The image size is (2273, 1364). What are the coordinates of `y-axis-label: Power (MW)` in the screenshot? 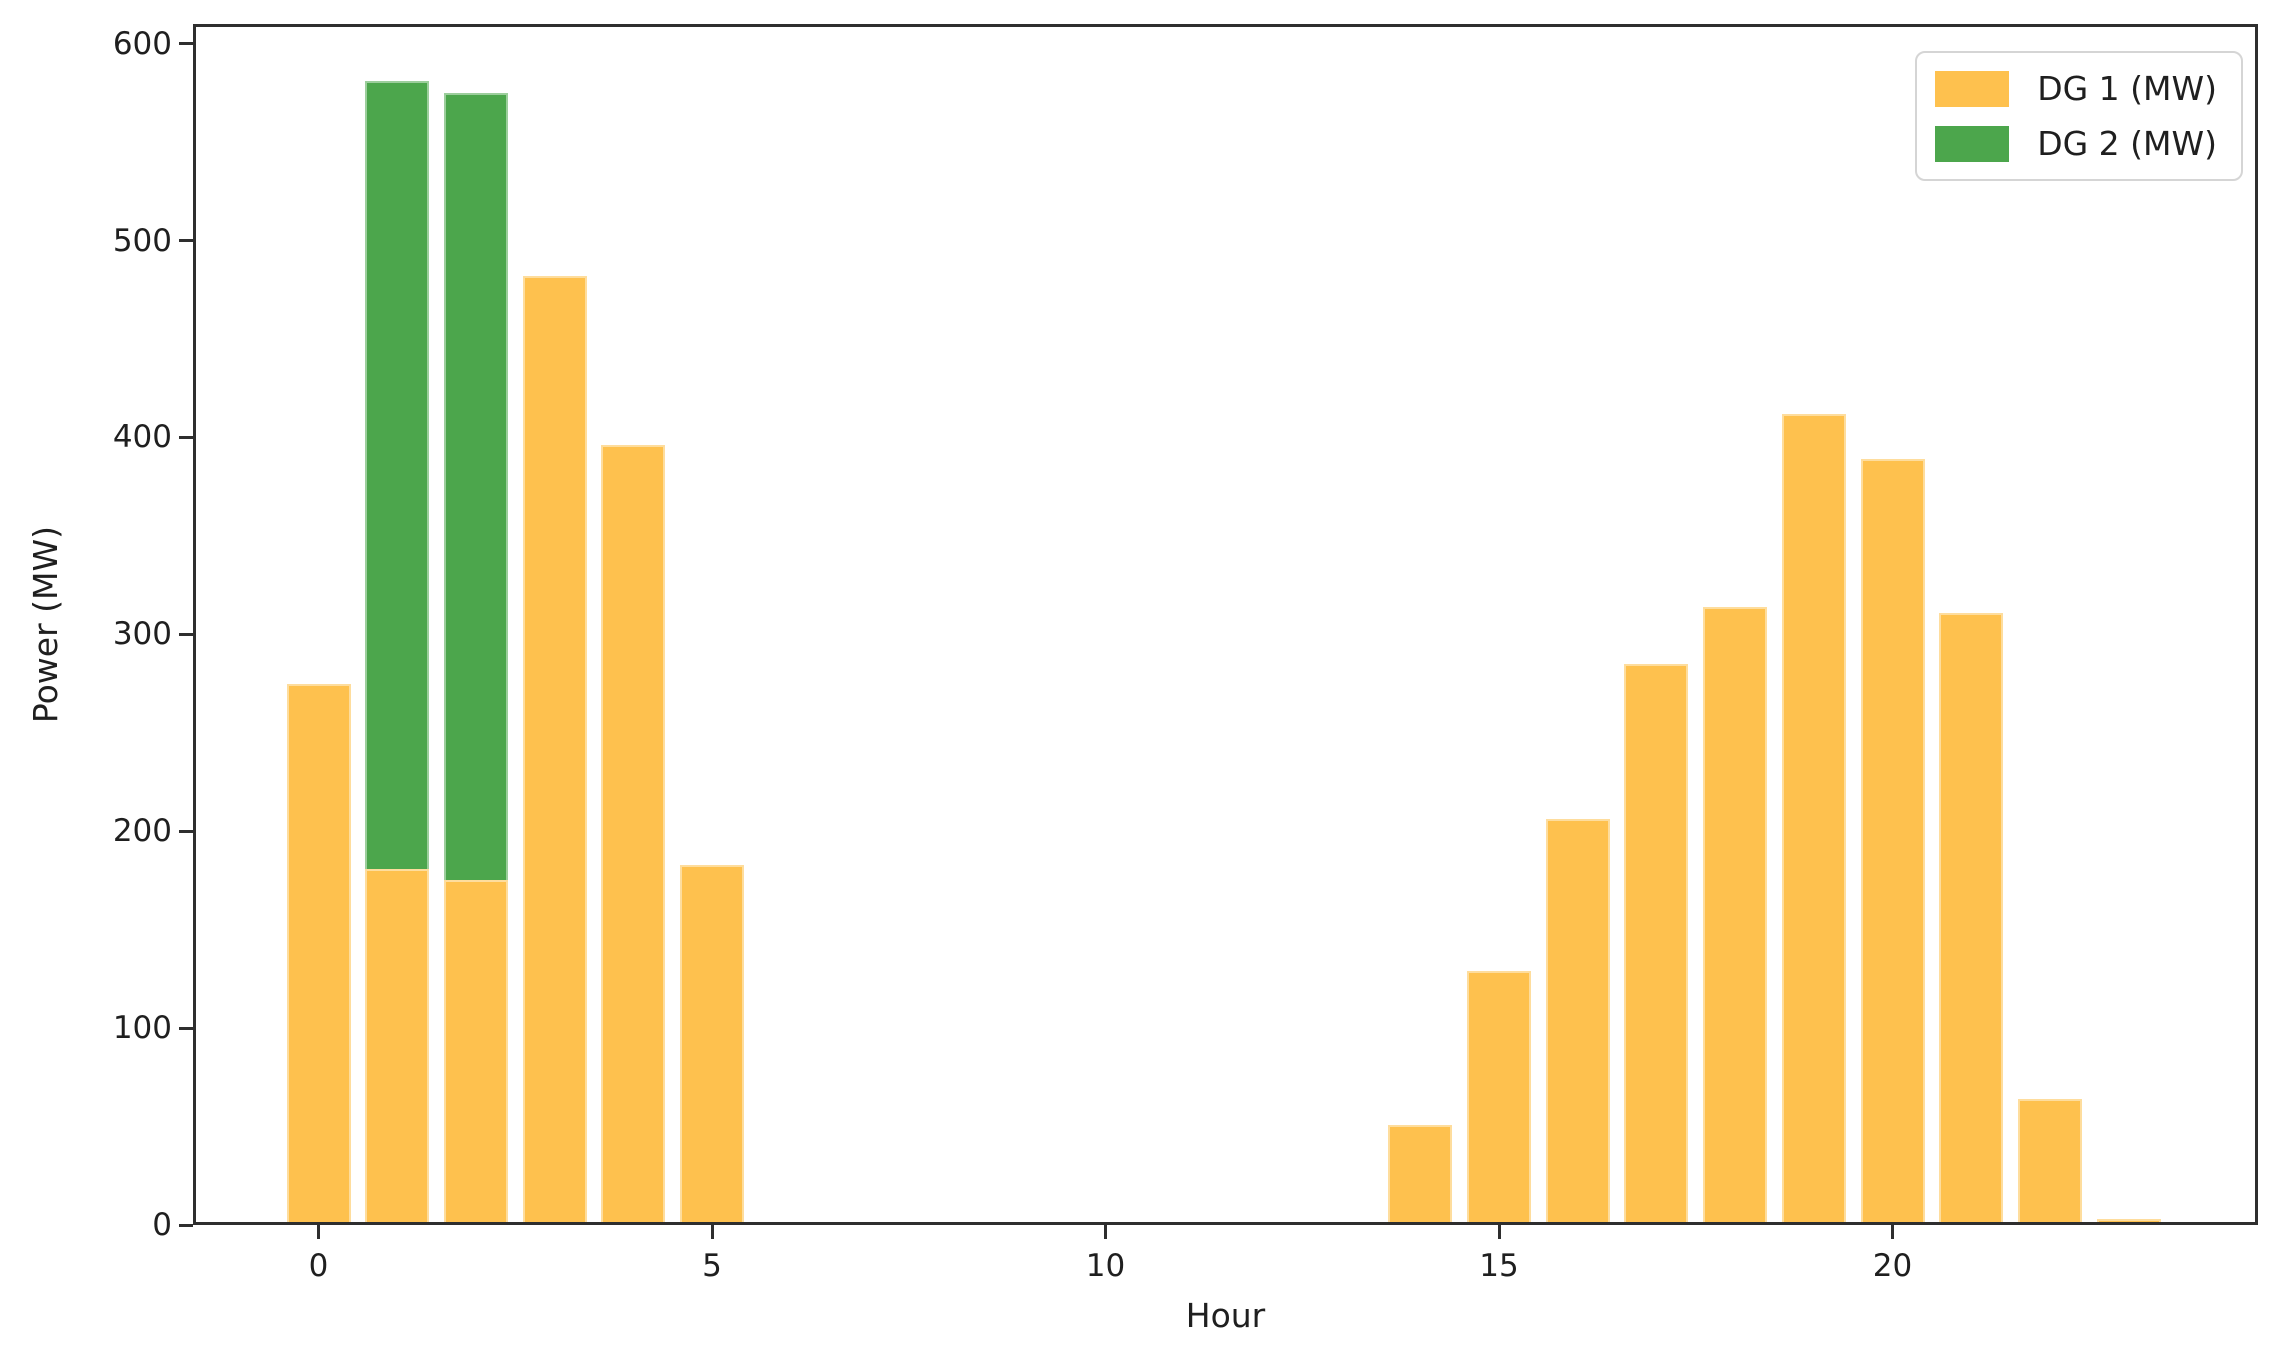 It's located at (45, 624).